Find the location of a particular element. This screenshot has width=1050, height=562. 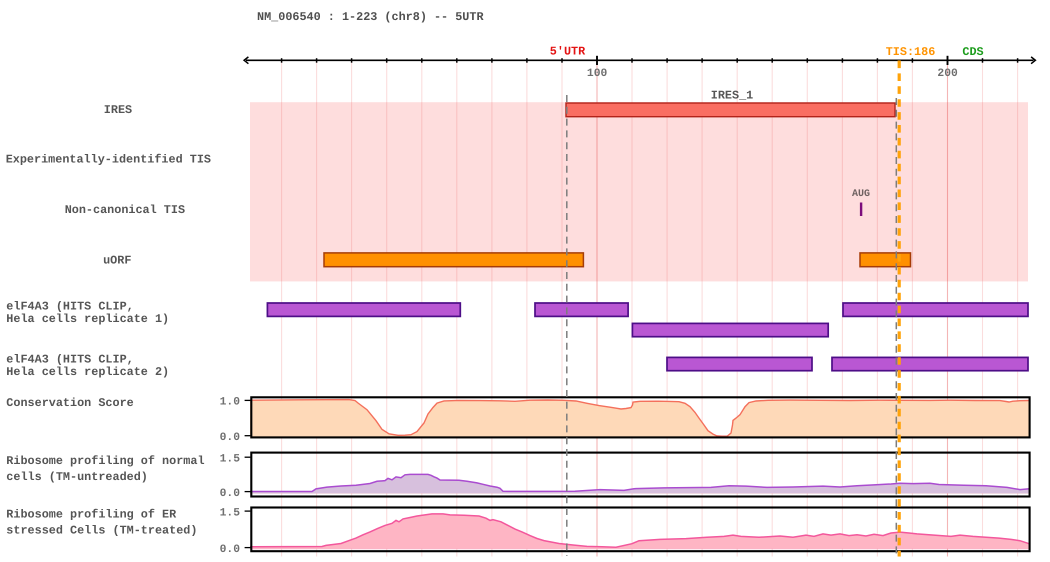

svg-text: Experimentally-identified TIS is located at coordinates (108, 159).